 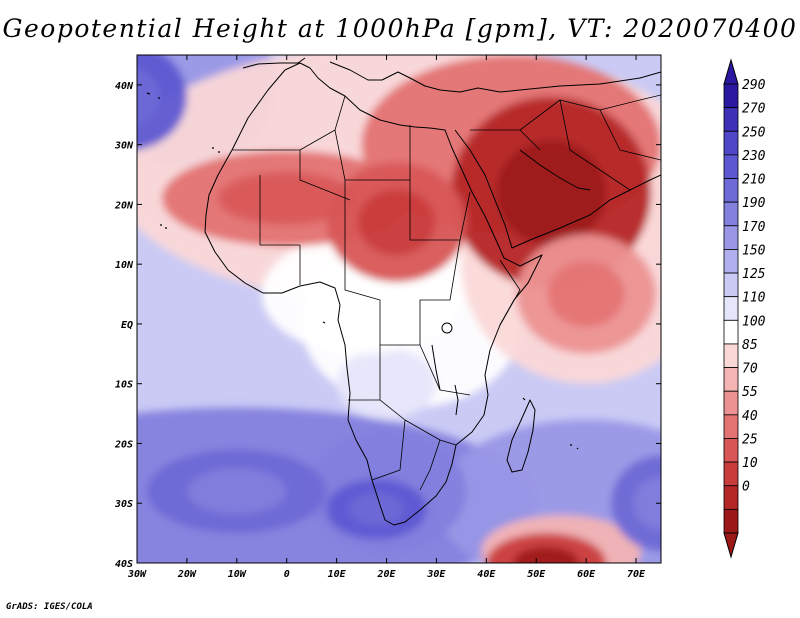 I want to click on lat-label: 20N, so click(x=124, y=205).